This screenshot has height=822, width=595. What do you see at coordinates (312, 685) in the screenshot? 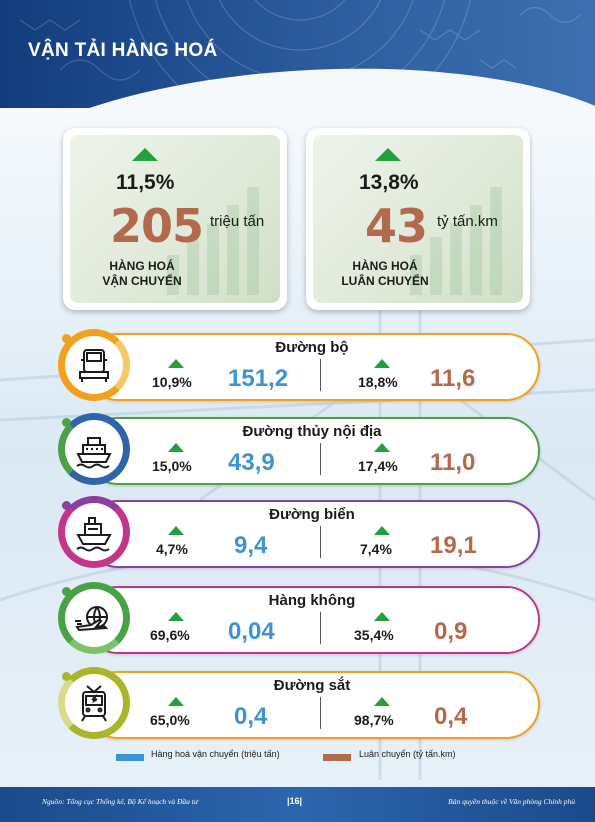
I see `mode-name: Đường sắt` at bounding box center [312, 685].